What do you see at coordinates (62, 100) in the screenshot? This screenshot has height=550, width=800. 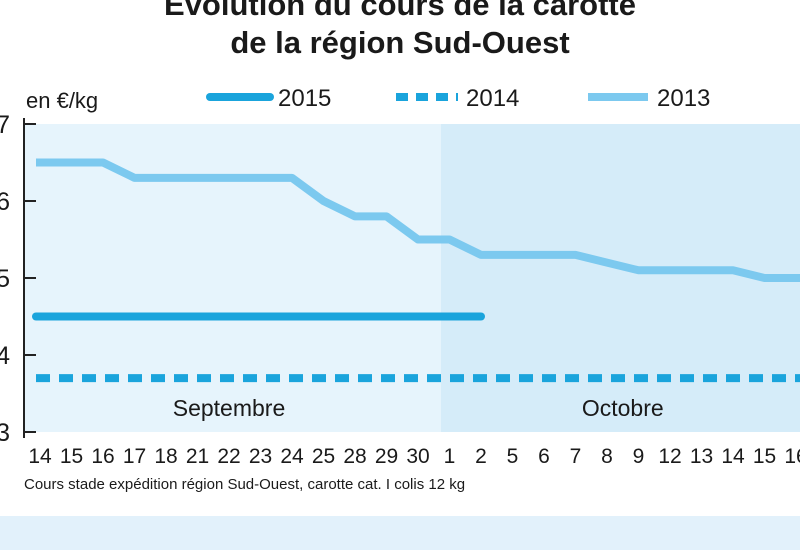 I see `y-axis-unit: en €/kg` at bounding box center [62, 100].